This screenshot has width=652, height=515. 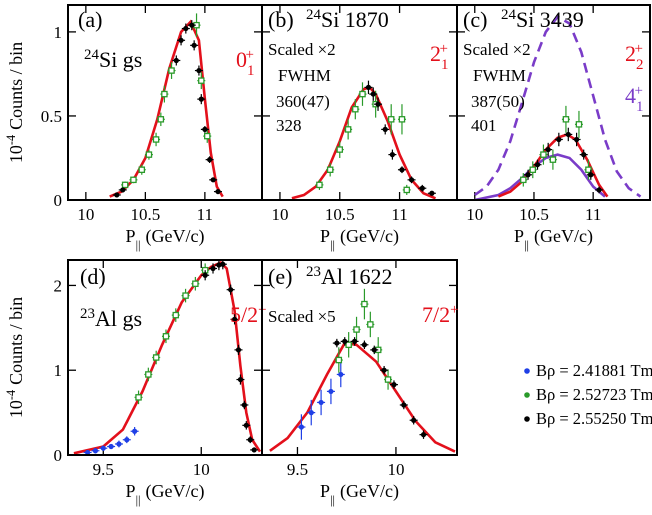 I want to click on note: FWHM, so click(x=304, y=75).